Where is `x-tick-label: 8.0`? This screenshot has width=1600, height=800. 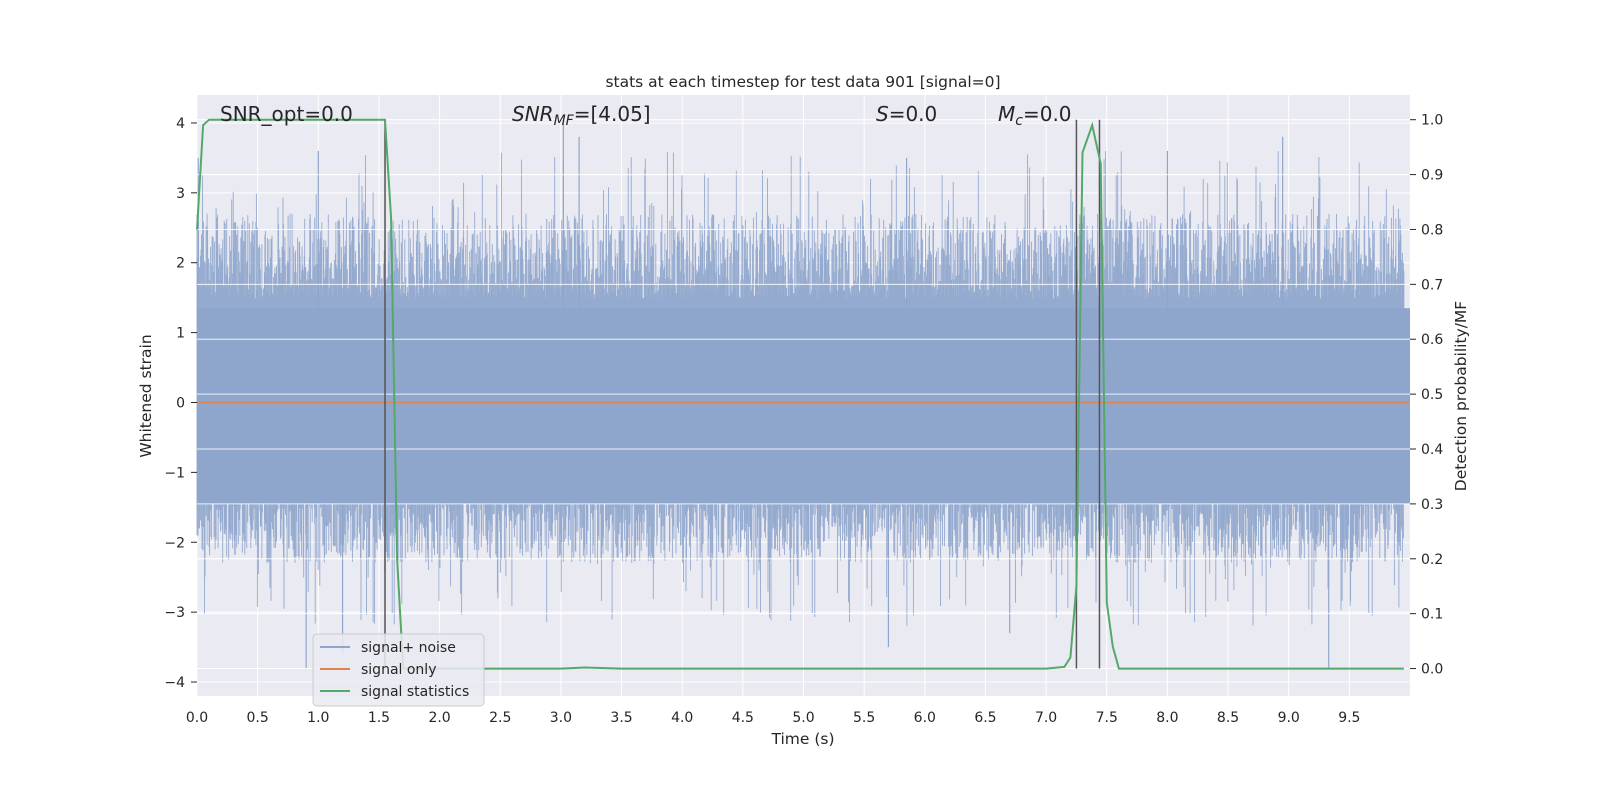
x-tick-label: 8.0 is located at coordinates (1167, 718).